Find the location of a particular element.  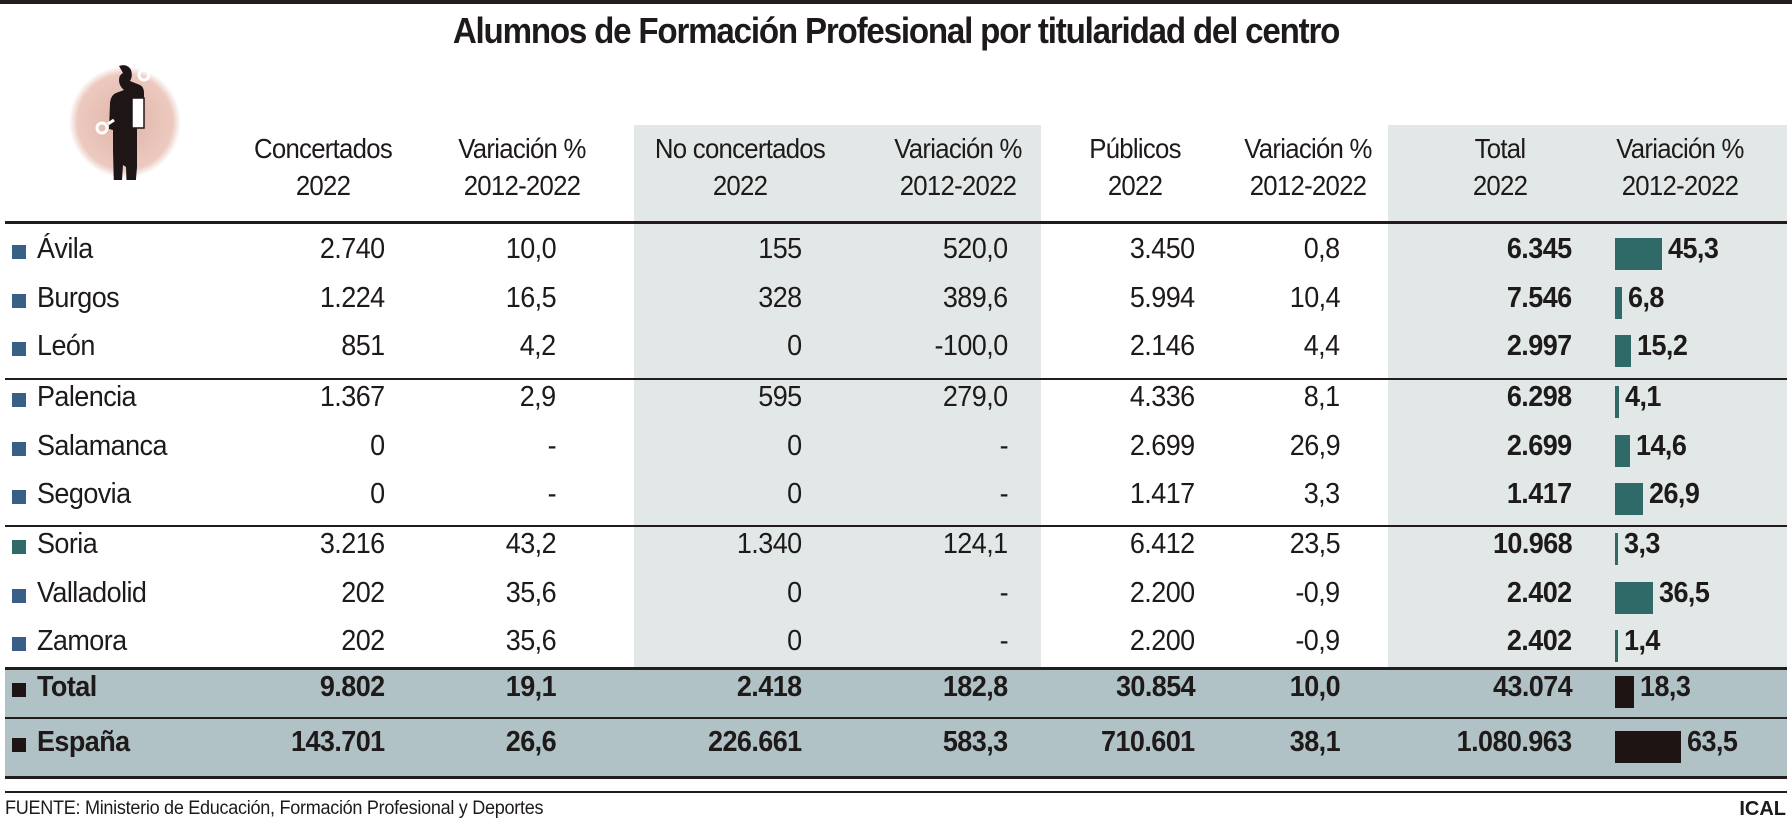

table-row: Burgos 1.224 16,5 328 389,6 5.994 10,4 7.546 6,8 is located at coordinates (896, 302).